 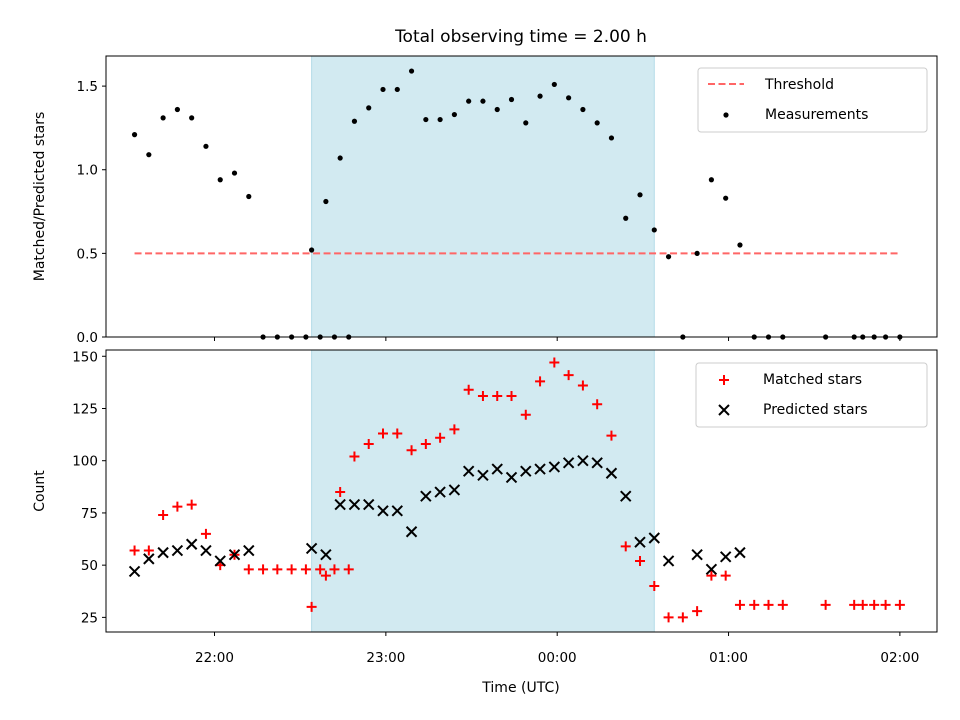 I want to click on y-tick-label: 0.0, so click(x=87, y=338).